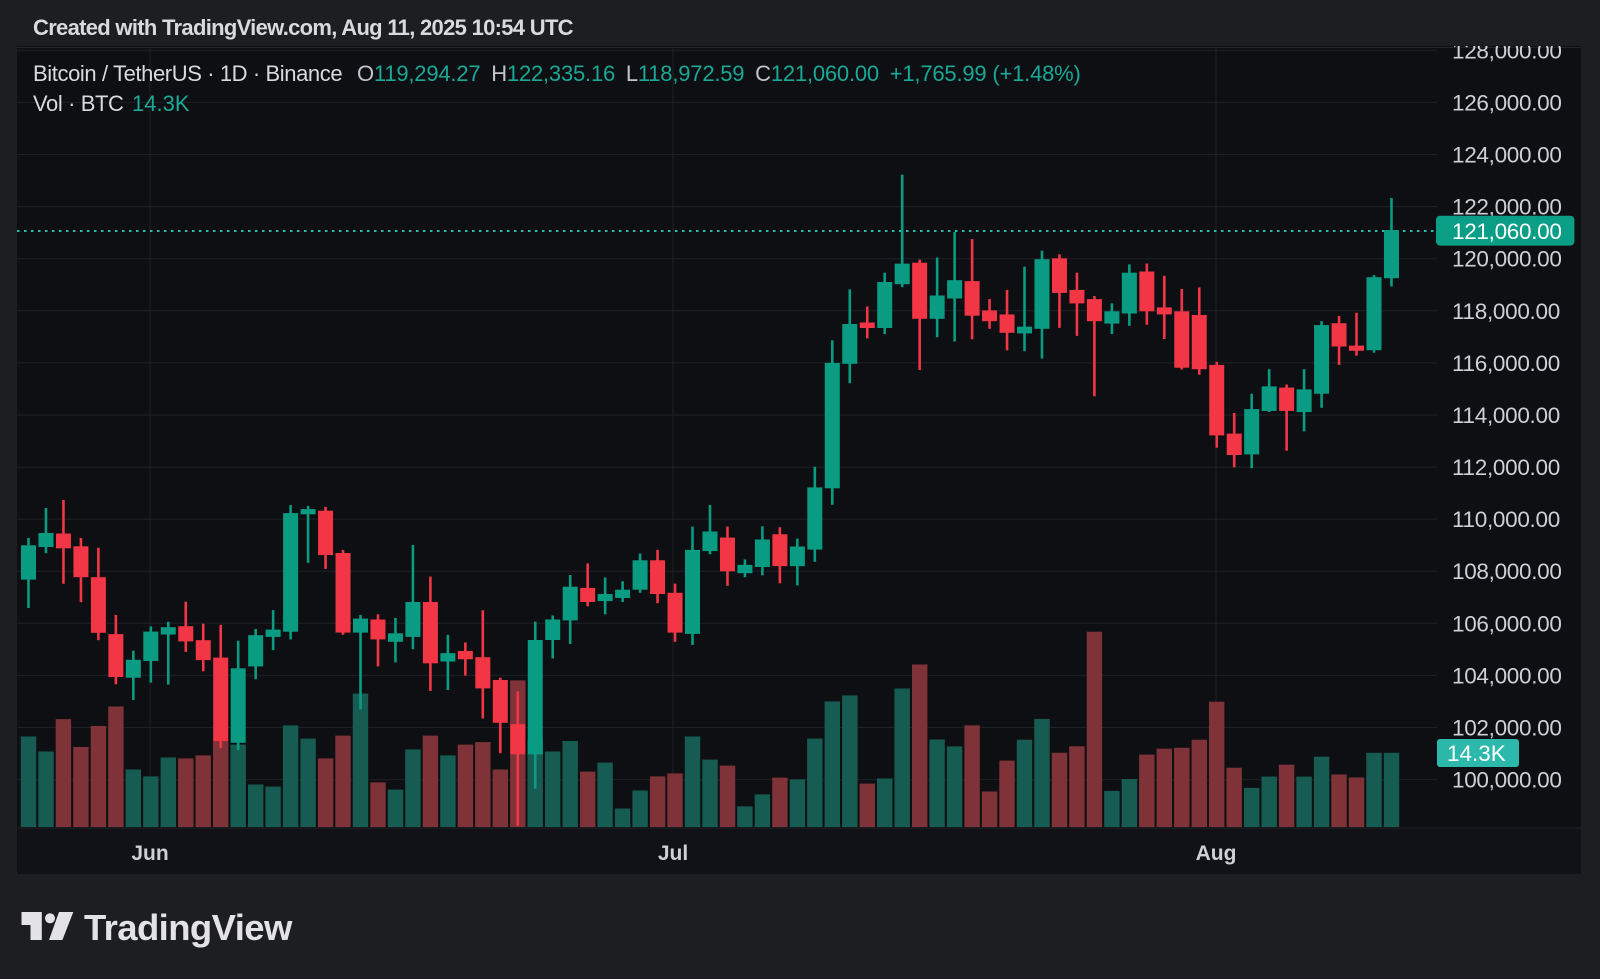 This screenshot has width=1600, height=979. Describe the element at coordinates (188, 927) in the screenshot. I see `svg-text: TradingView` at that location.